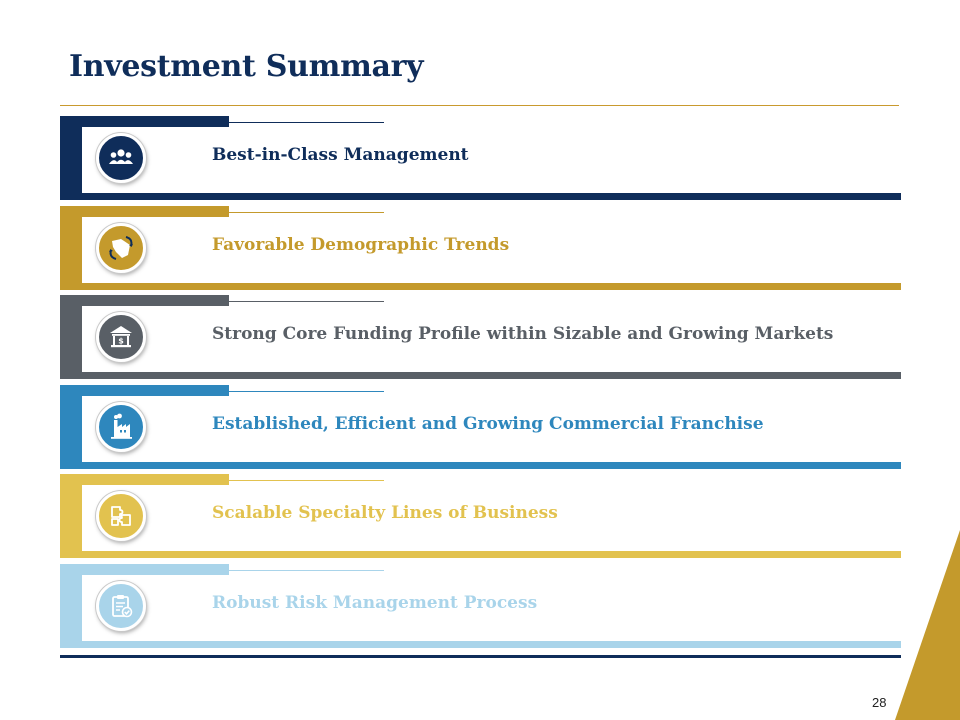  What do you see at coordinates (480, 656) in the screenshot?
I see `bottom-divider` at bounding box center [480, 656].